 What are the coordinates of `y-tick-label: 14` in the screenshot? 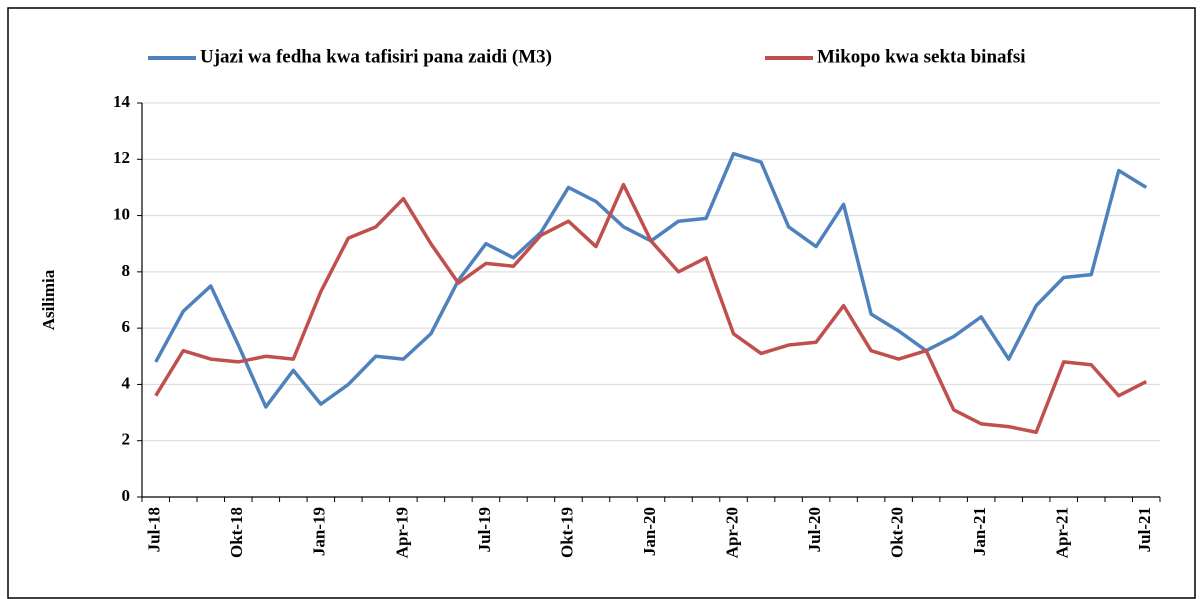 It's located at (122, 101).